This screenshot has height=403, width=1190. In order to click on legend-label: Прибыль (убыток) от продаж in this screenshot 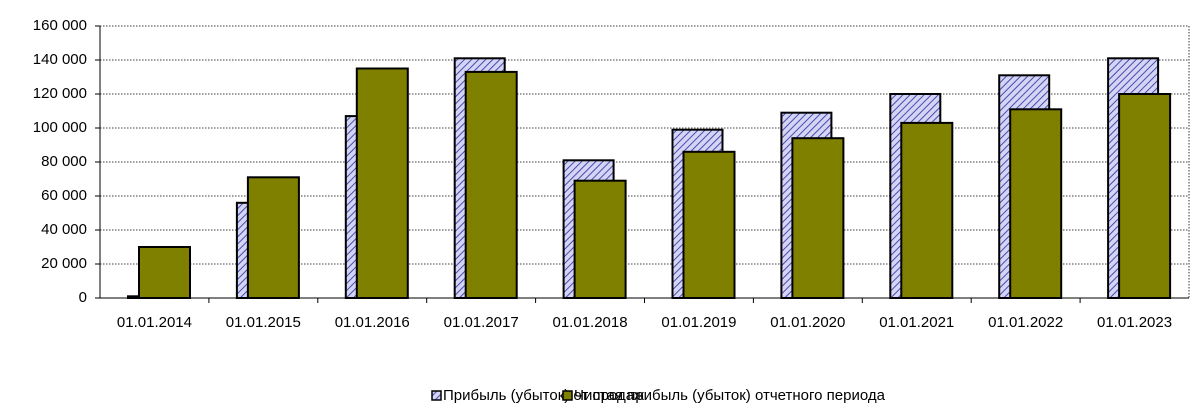, I will do `click(543, 395)`.